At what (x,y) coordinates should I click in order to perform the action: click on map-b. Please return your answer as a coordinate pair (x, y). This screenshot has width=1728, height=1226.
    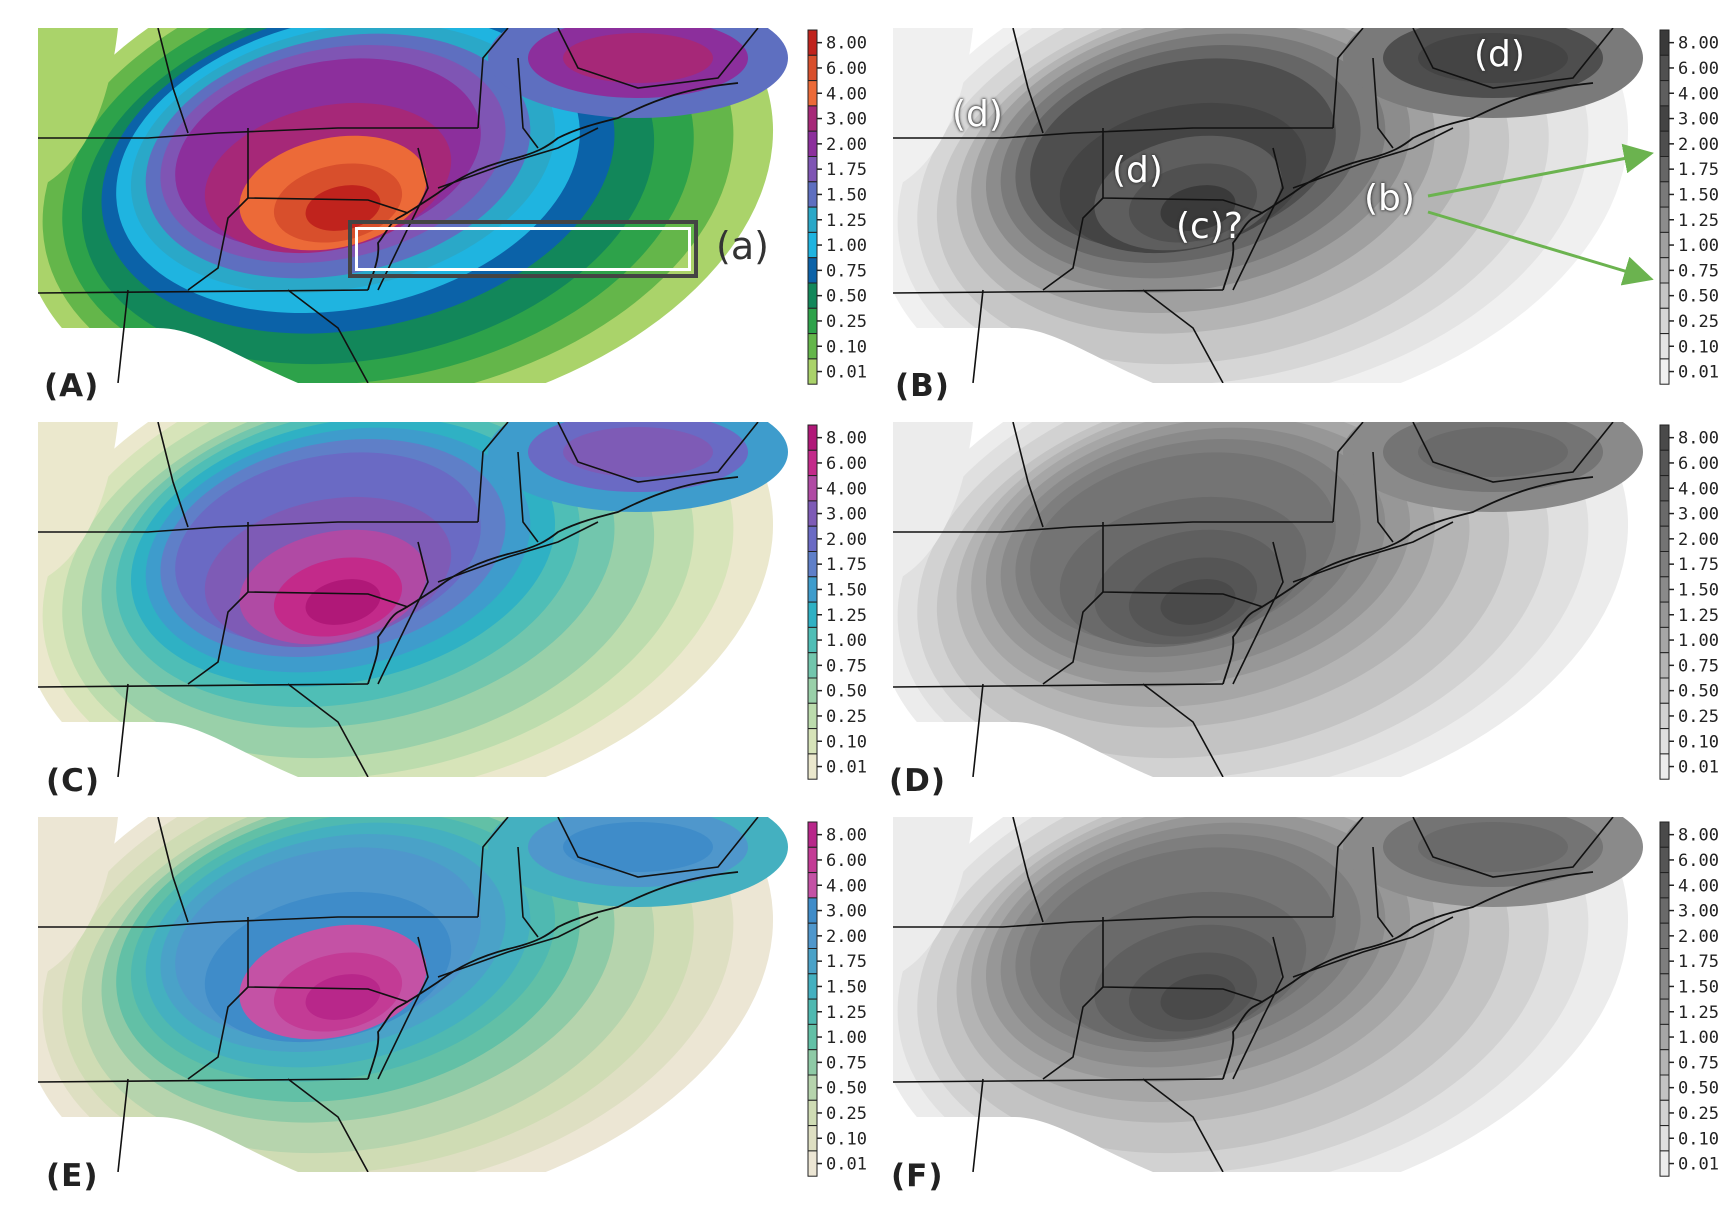
    Looking at the image, I should click on (1274, 205).